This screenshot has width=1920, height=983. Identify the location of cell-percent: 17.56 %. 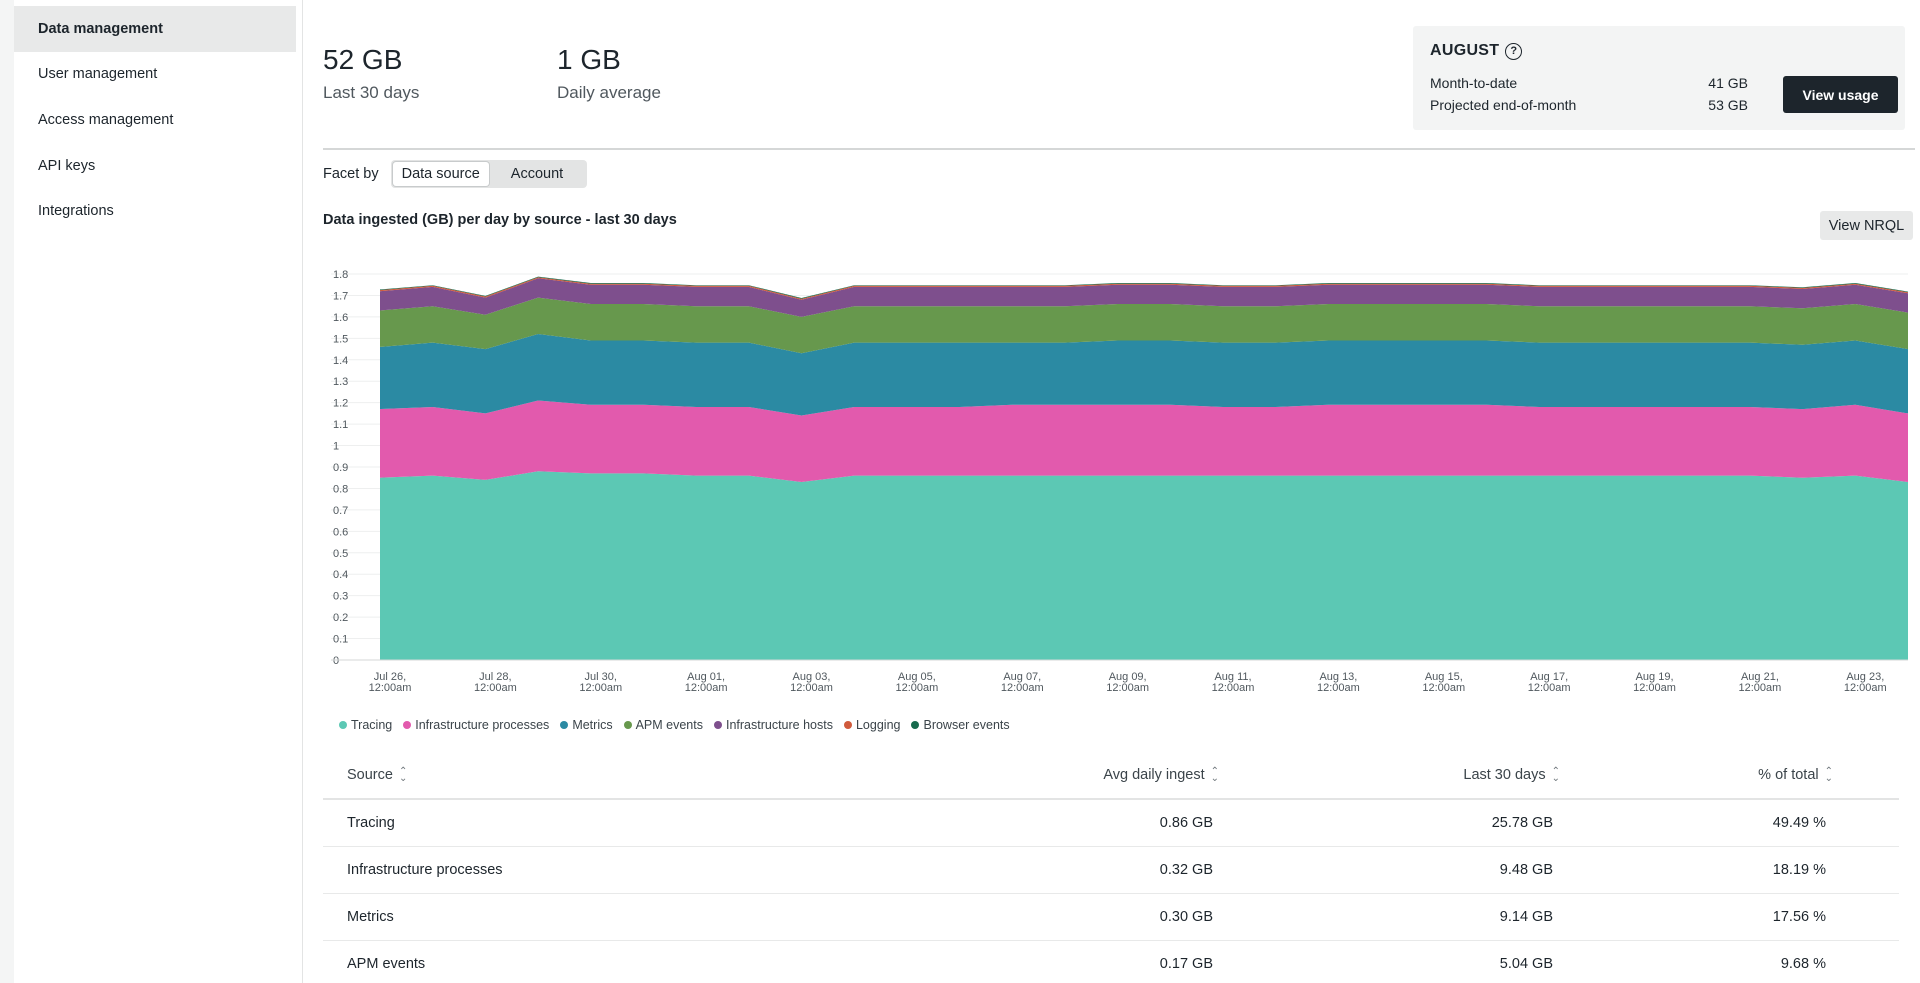
(1799, 917).